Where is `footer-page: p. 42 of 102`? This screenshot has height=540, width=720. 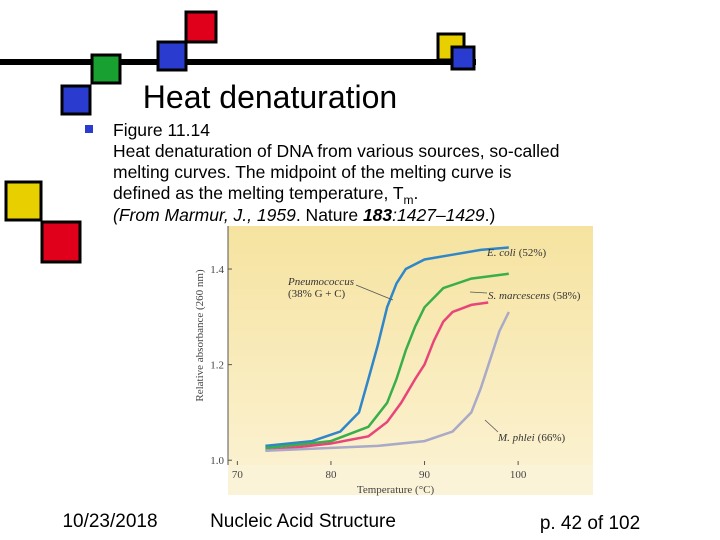
footer-page: p. 42 of 102 is located at coordinates (590, 523).